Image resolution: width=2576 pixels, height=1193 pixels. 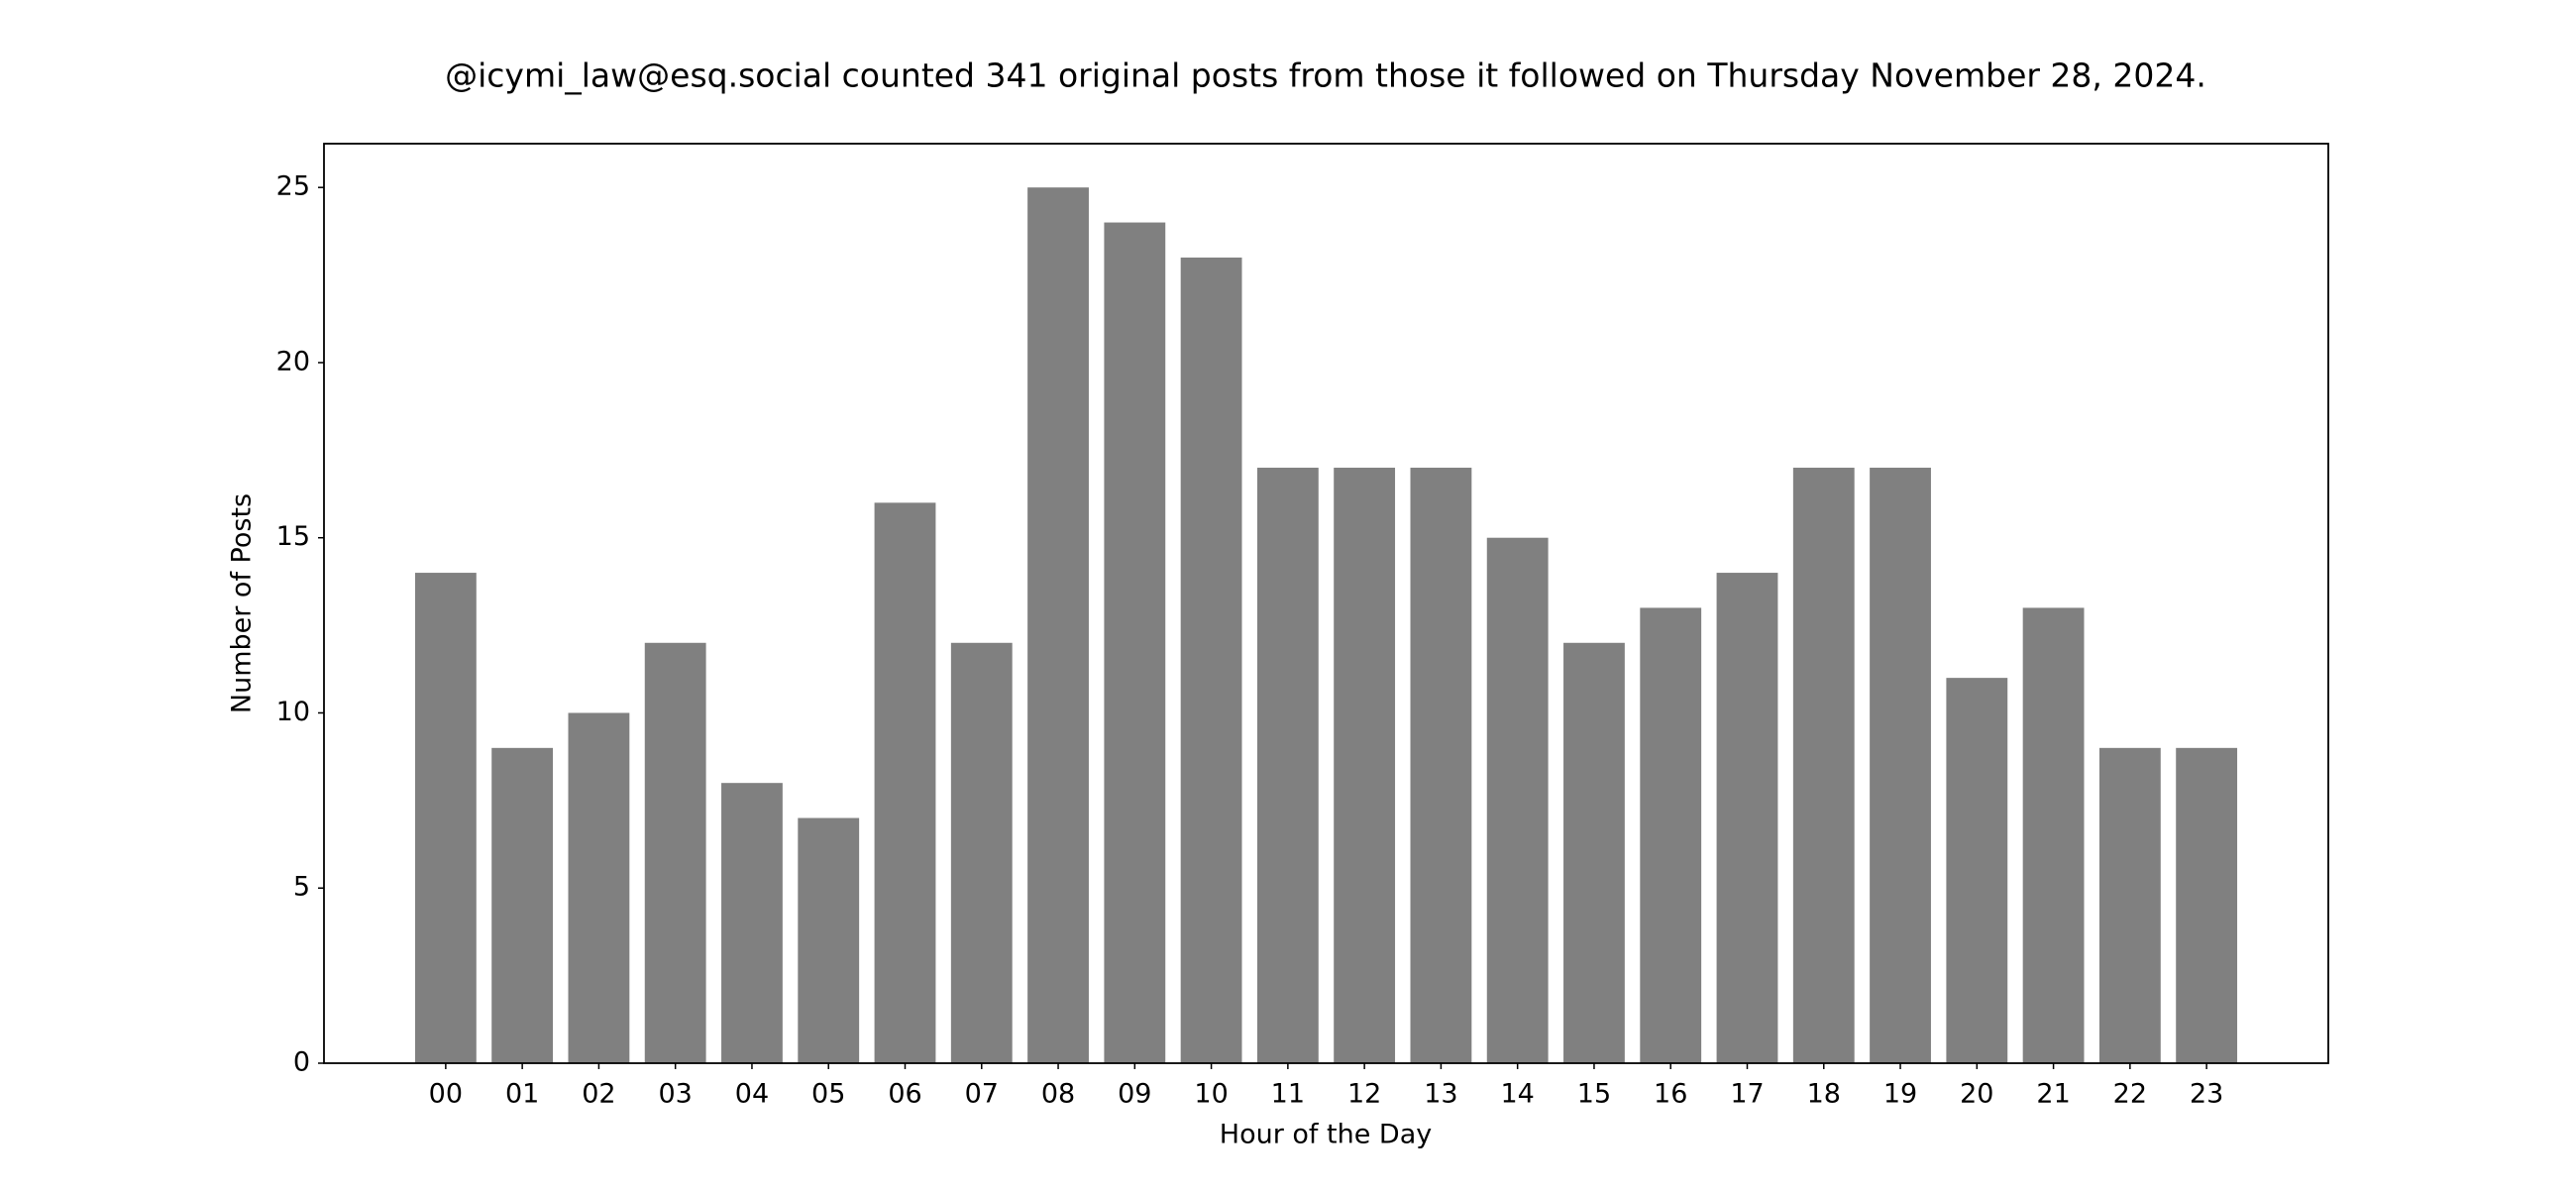 I want to click on x-tick-label: 12, so click(x=1364, y=1094).